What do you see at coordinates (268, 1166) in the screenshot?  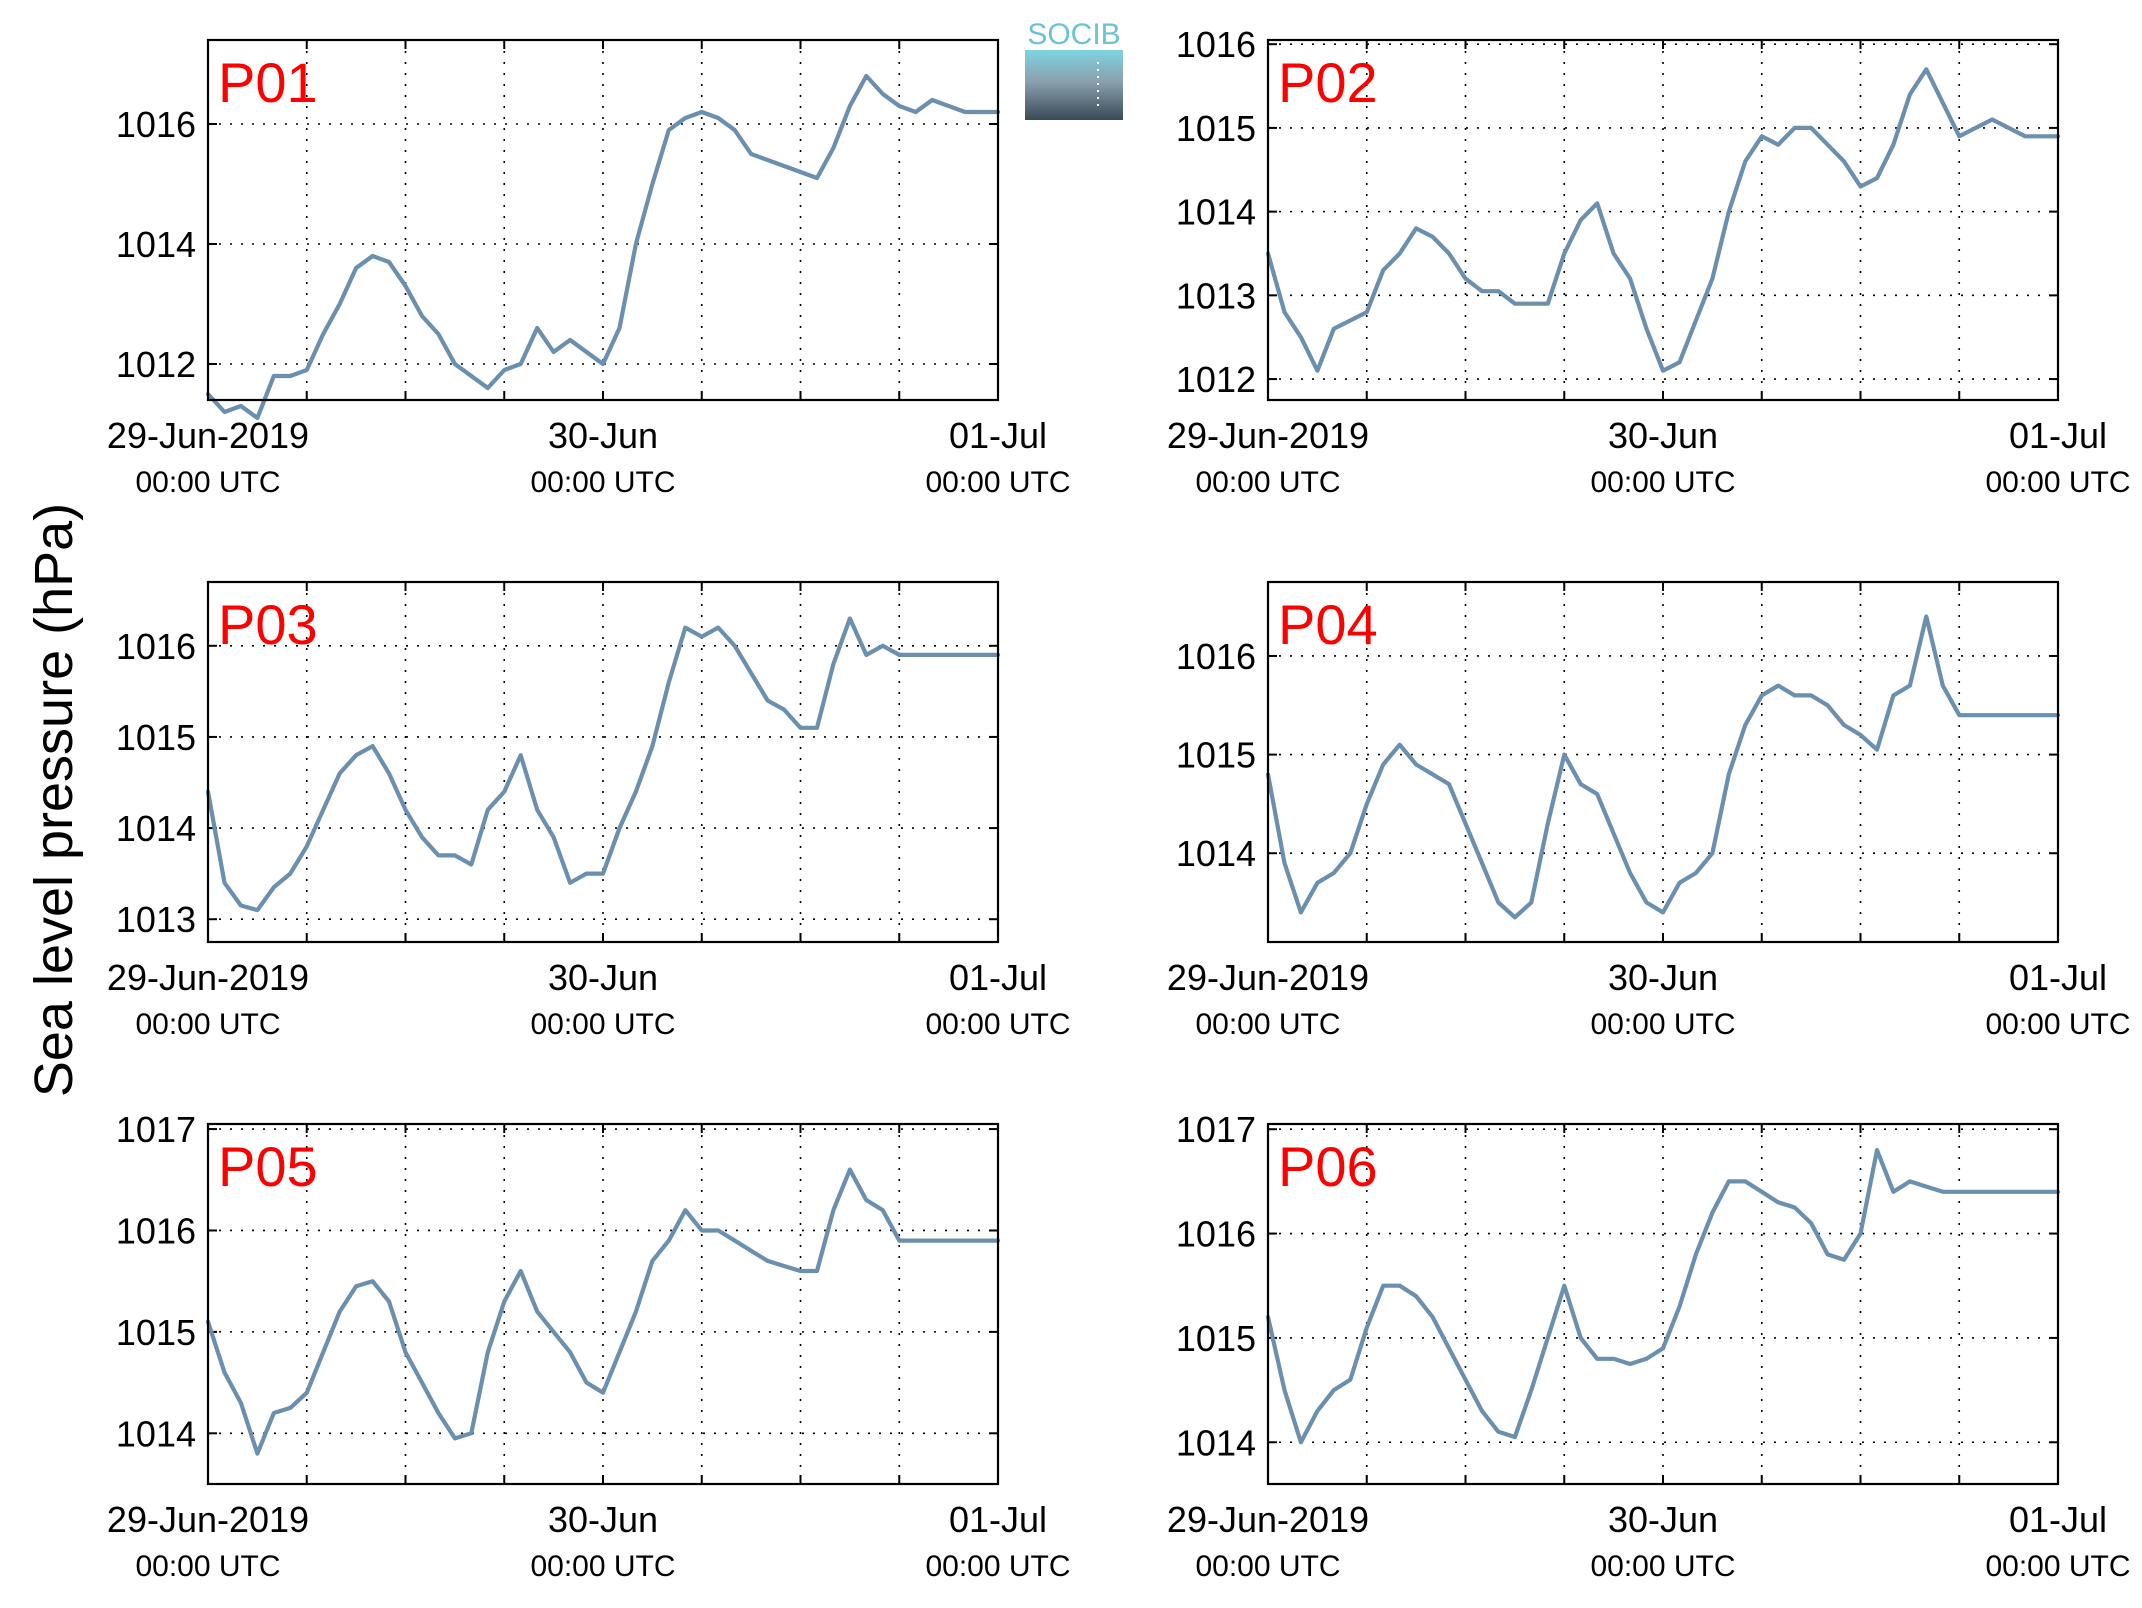 I see `panel-label: P05` at bounding box center [268, 1166].